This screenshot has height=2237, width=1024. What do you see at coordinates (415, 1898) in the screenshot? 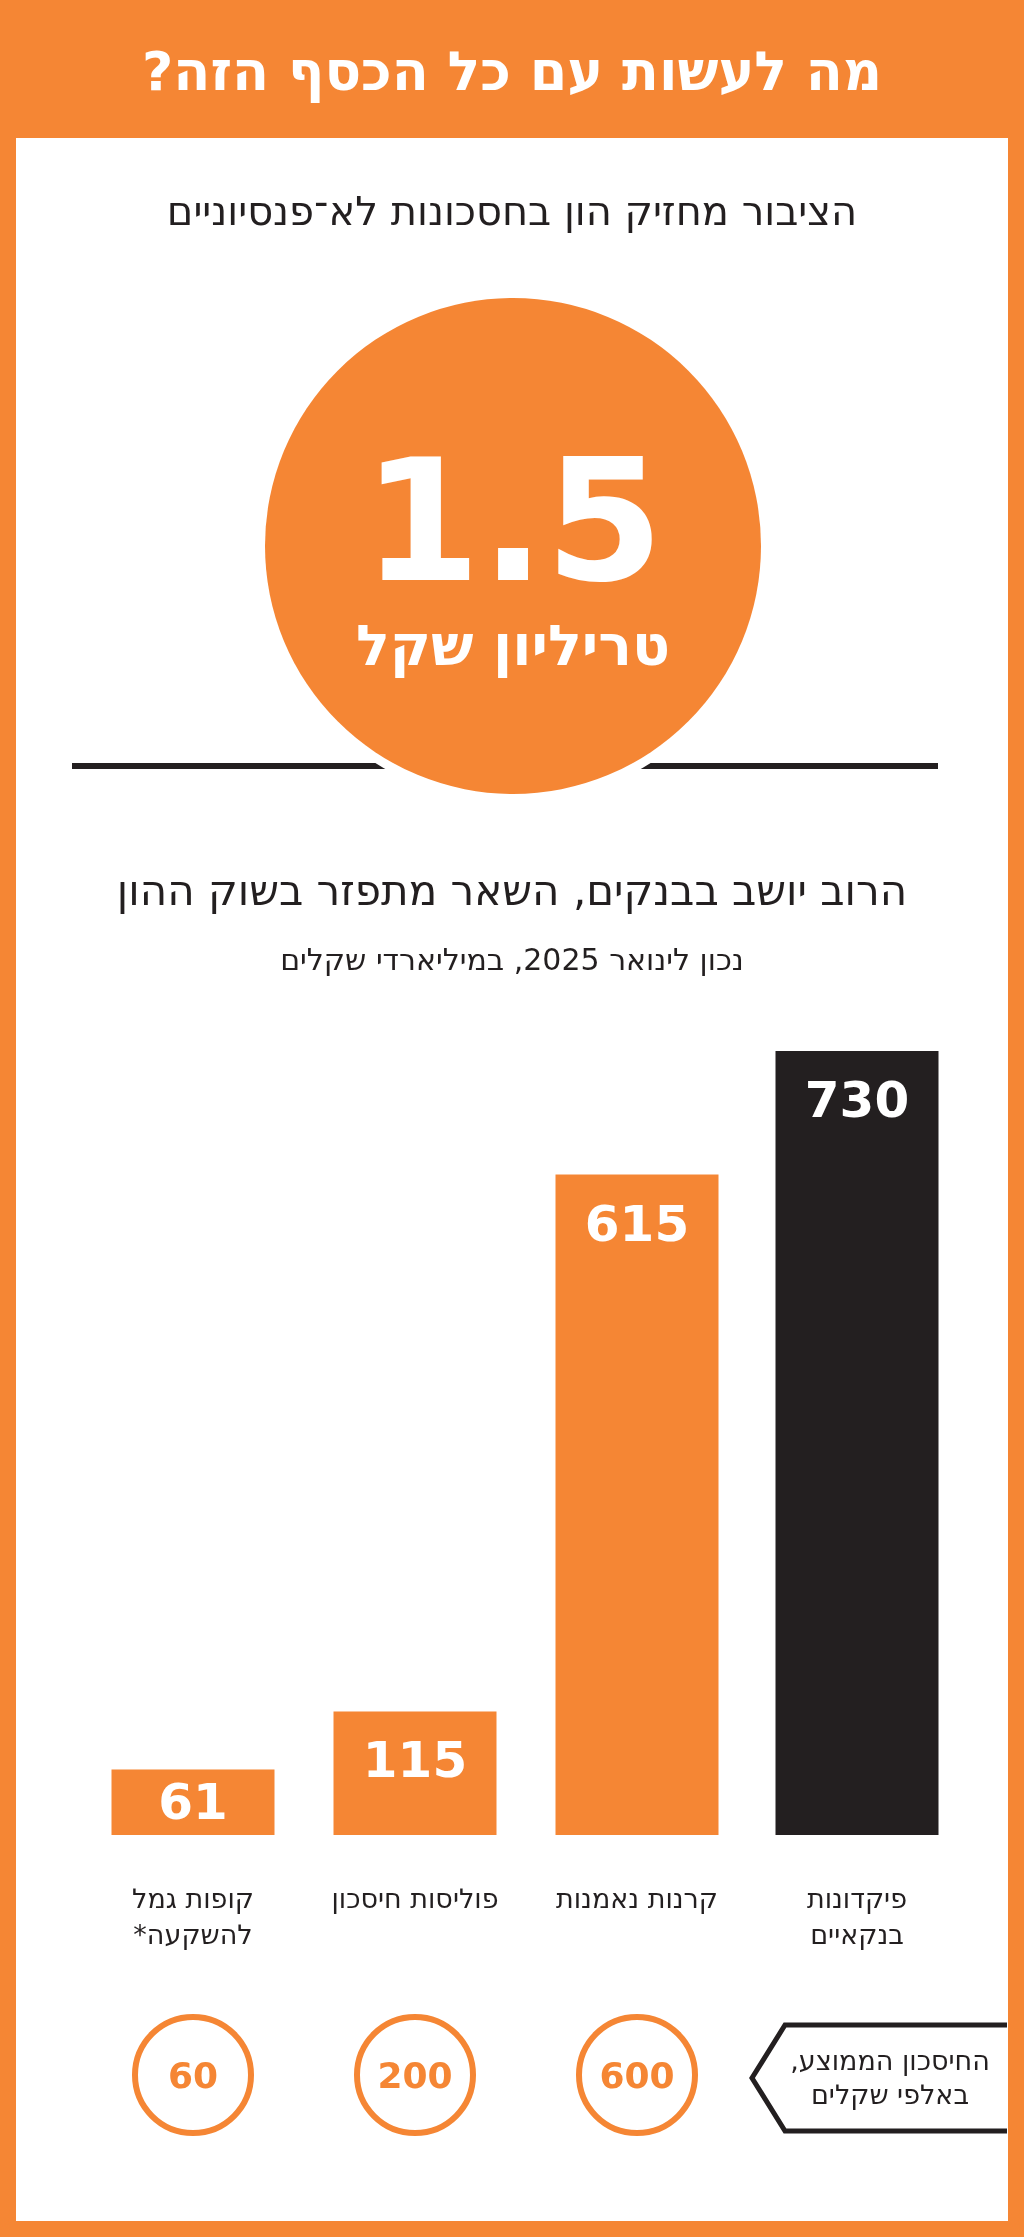
I see `x-tick-label: פוליסות חיסכון` at bounding box center [415, 1898].